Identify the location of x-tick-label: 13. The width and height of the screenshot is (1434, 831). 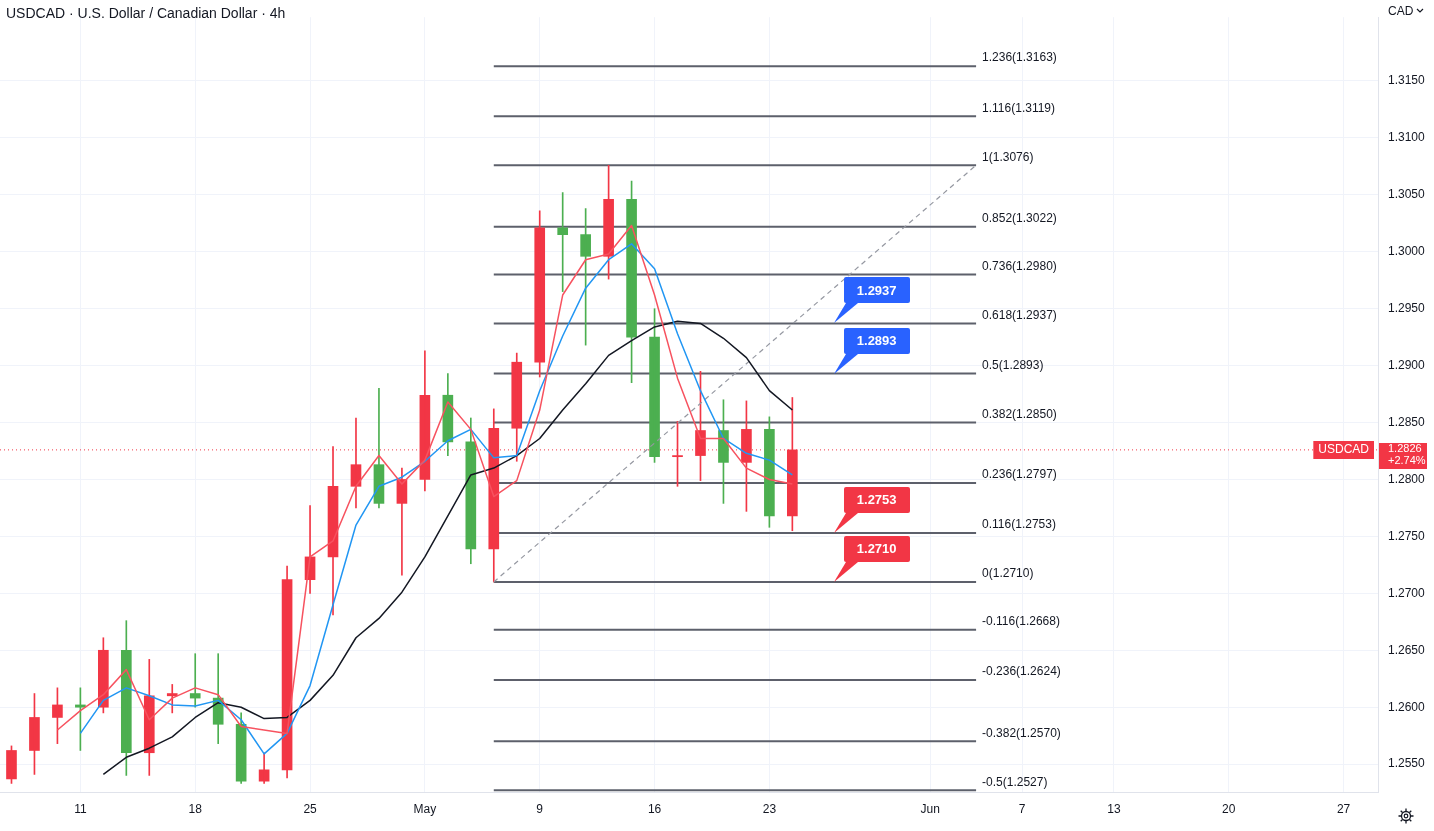
(1114, 809).